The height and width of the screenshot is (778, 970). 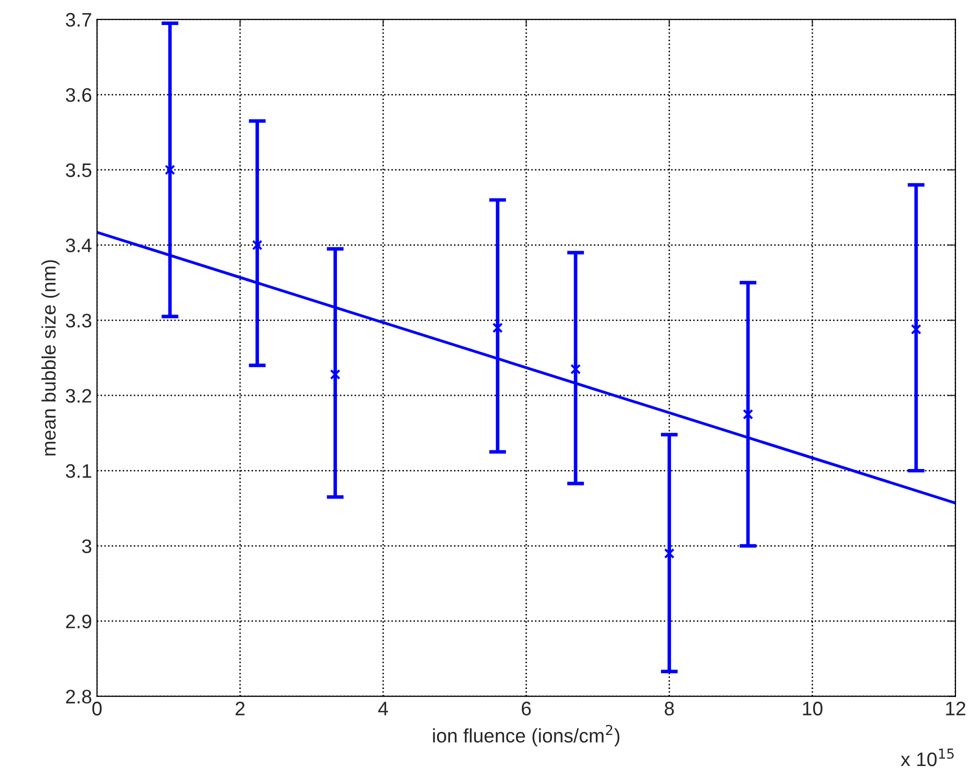 What do you see at coordinates (812, 709) in the screenshot?
I see `x-tick-label: 10` at bounding box center [812, 709].